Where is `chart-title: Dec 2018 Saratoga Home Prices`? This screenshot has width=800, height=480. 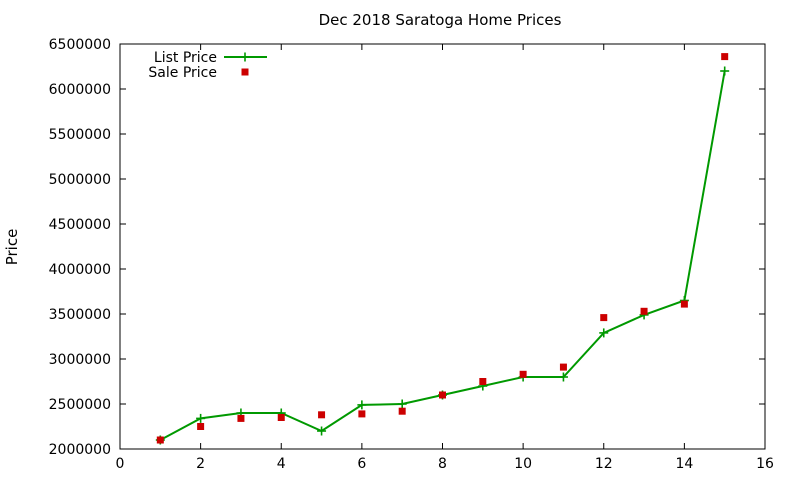
chart-title: Dec 2018 Saratoga Home Prices is located at coordinates (440, 20).